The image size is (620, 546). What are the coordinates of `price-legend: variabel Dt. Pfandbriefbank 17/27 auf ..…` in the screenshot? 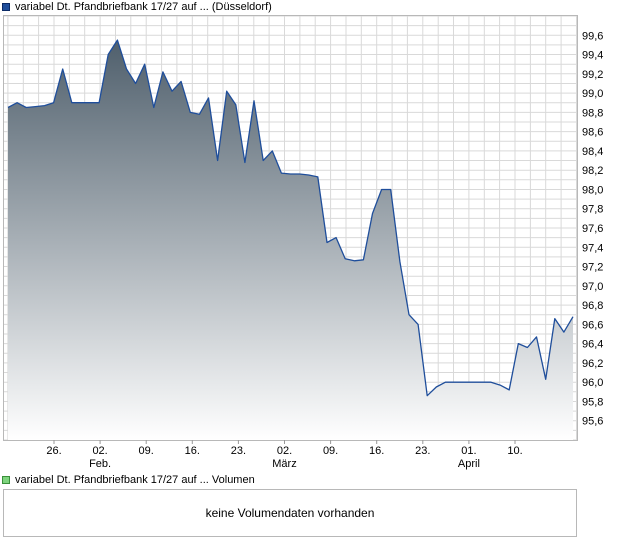 It's located at (137, 7).